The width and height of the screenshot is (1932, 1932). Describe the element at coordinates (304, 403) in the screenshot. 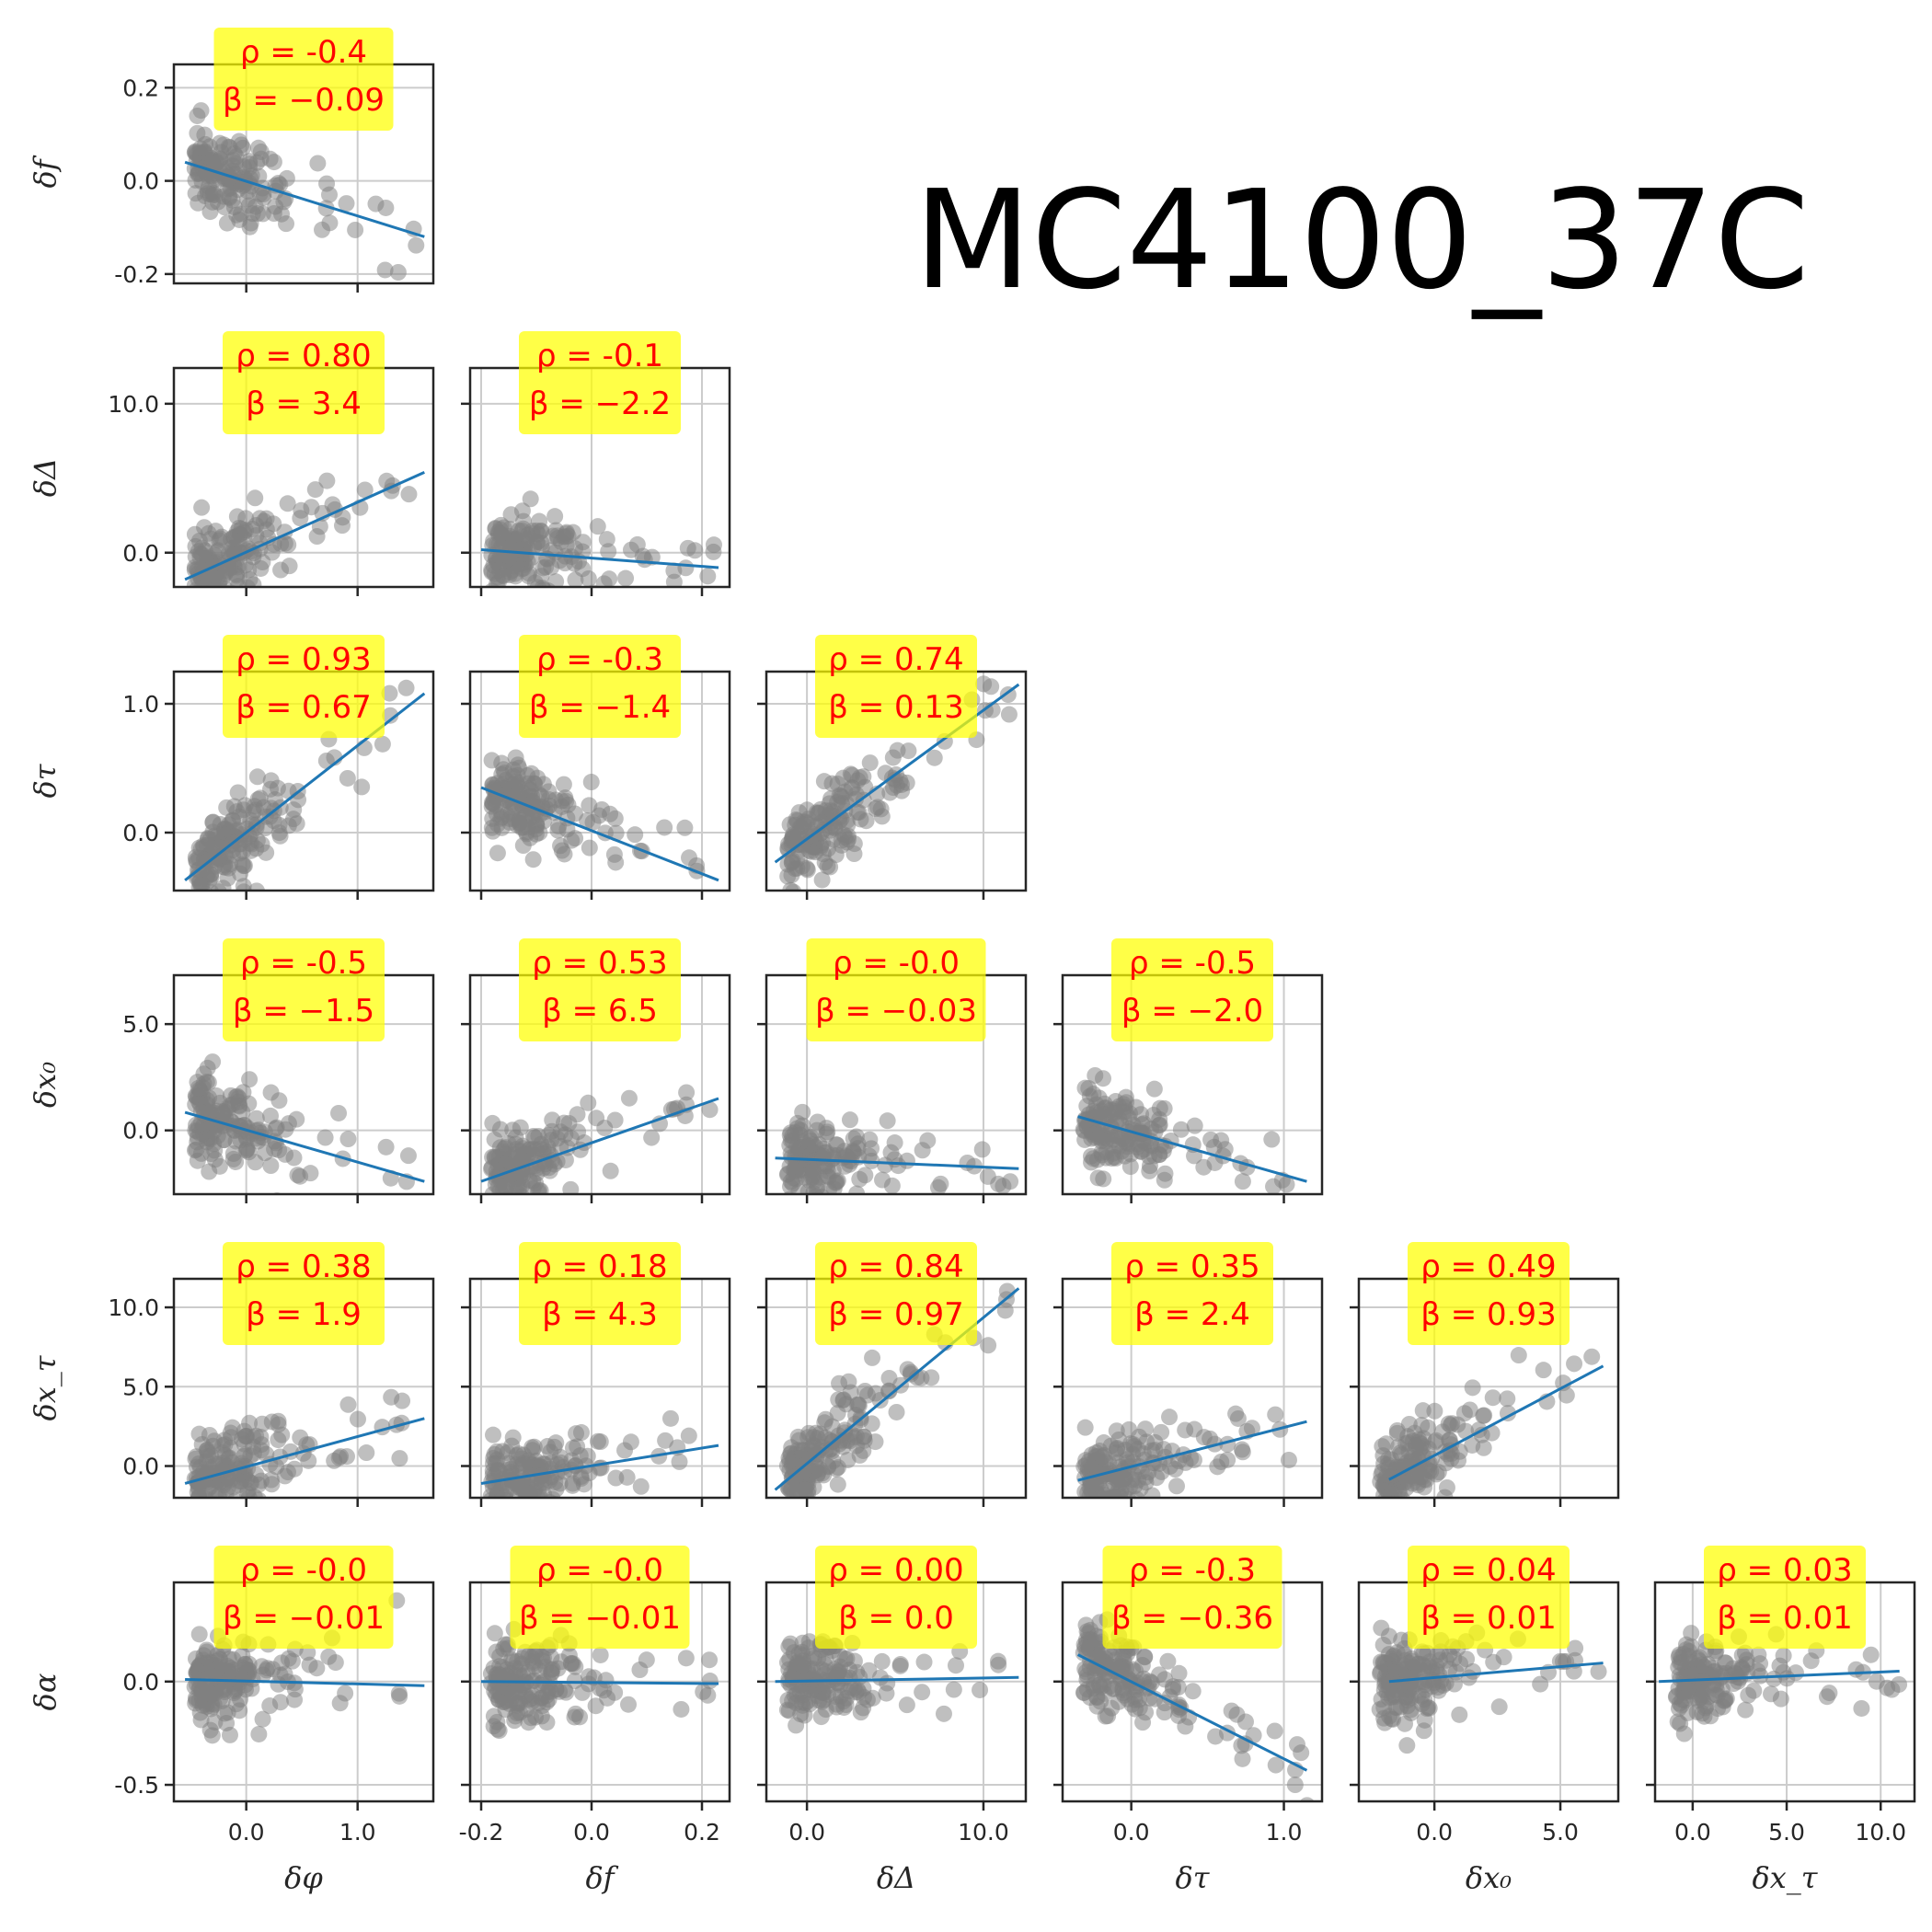

I see `beta-label: β = 3.4` at that location.